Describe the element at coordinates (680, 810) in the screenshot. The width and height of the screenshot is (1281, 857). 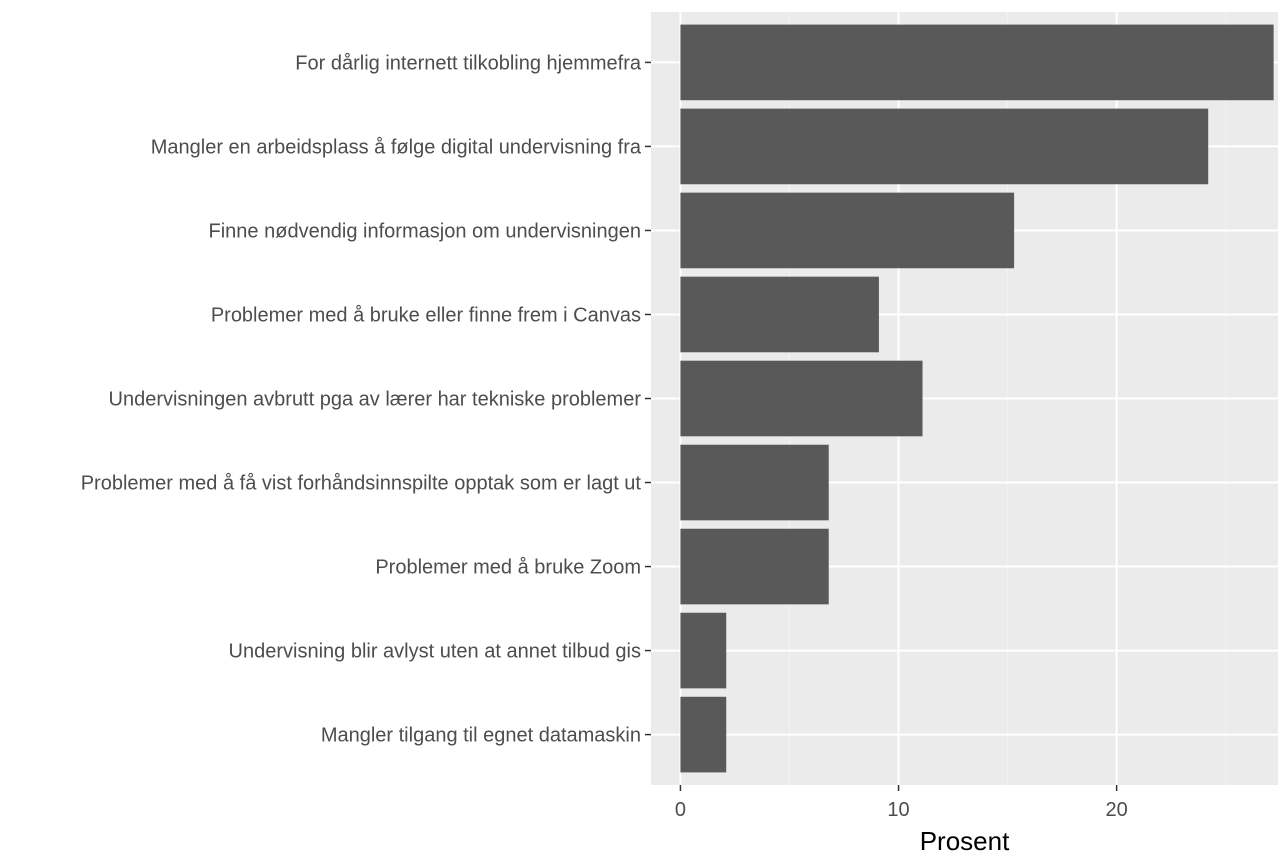
I see `x-tick-label: 0` at that location.